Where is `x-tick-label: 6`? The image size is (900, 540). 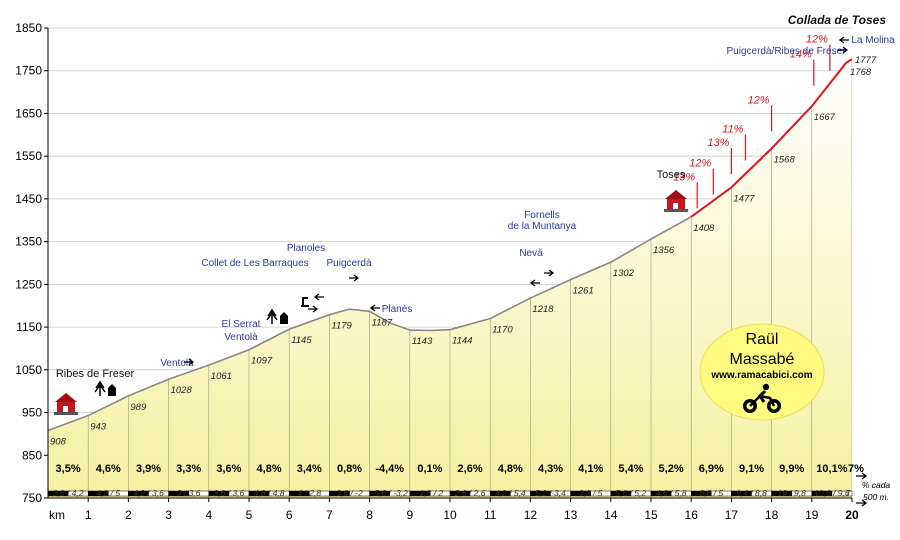 x-tick-label: 6 is located at coordinates (289, 515).